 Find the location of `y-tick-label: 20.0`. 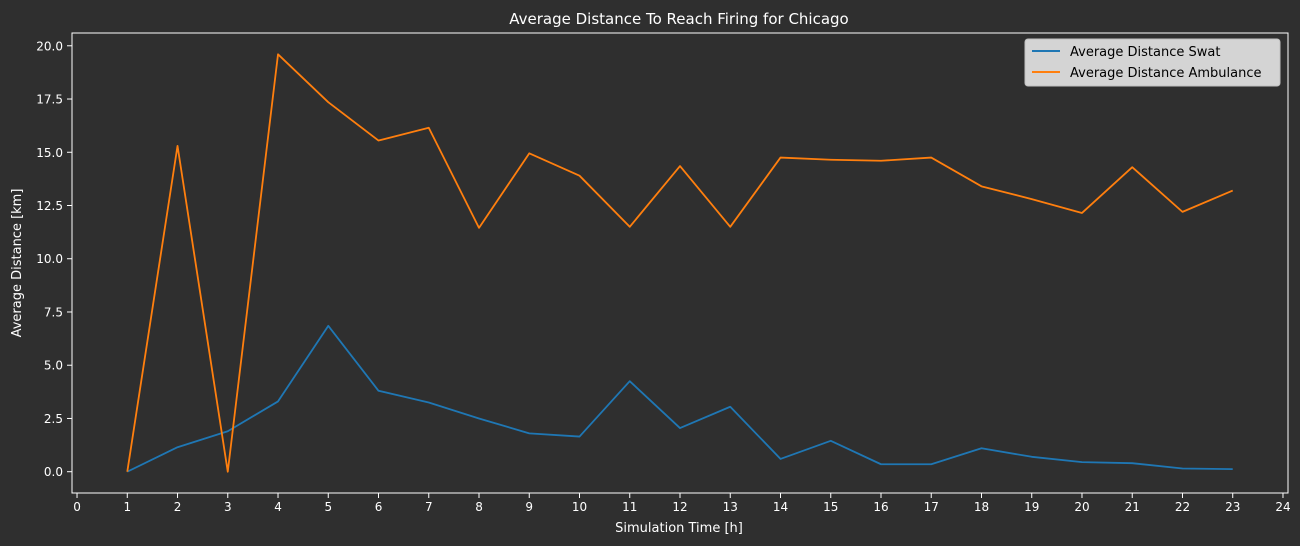

y-tick-label: 20.0 is located at coordinates (49, 46).